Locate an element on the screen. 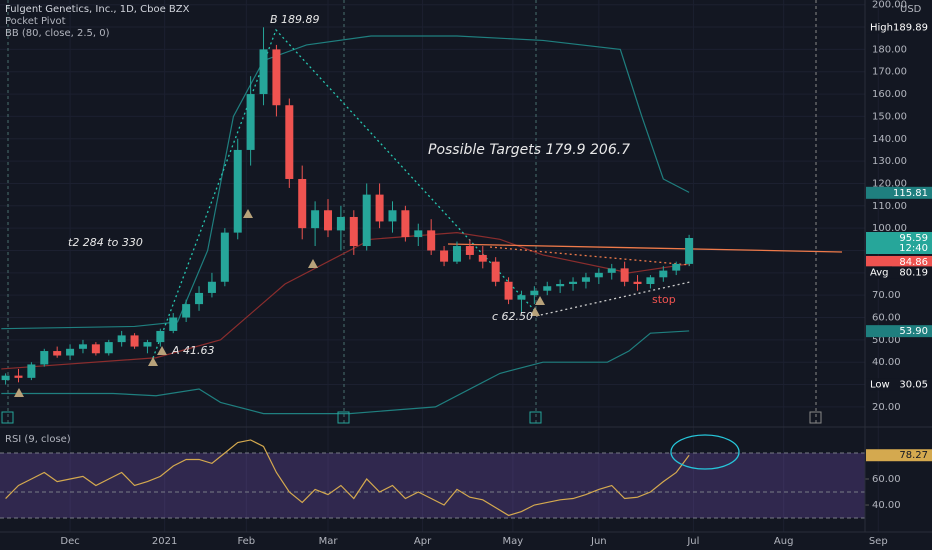  y-tick-label: 60.00 is located at coordinates (886, 318).